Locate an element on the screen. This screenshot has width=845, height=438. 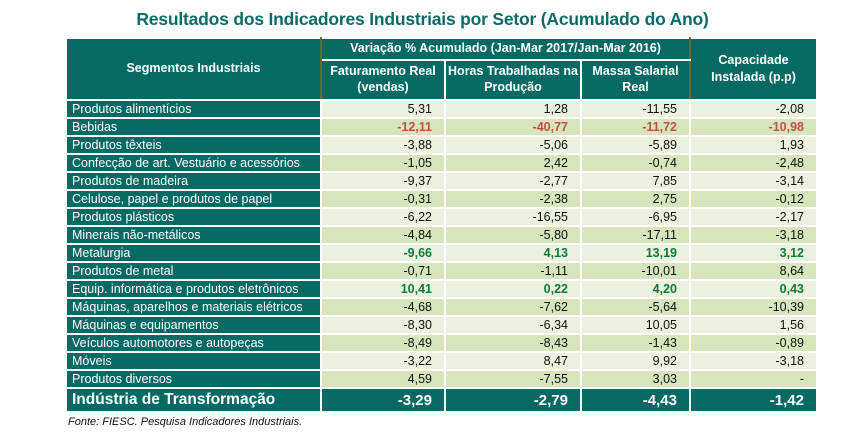
value-cell-faturamento: -0,31 is located at coordinates (383, 199).